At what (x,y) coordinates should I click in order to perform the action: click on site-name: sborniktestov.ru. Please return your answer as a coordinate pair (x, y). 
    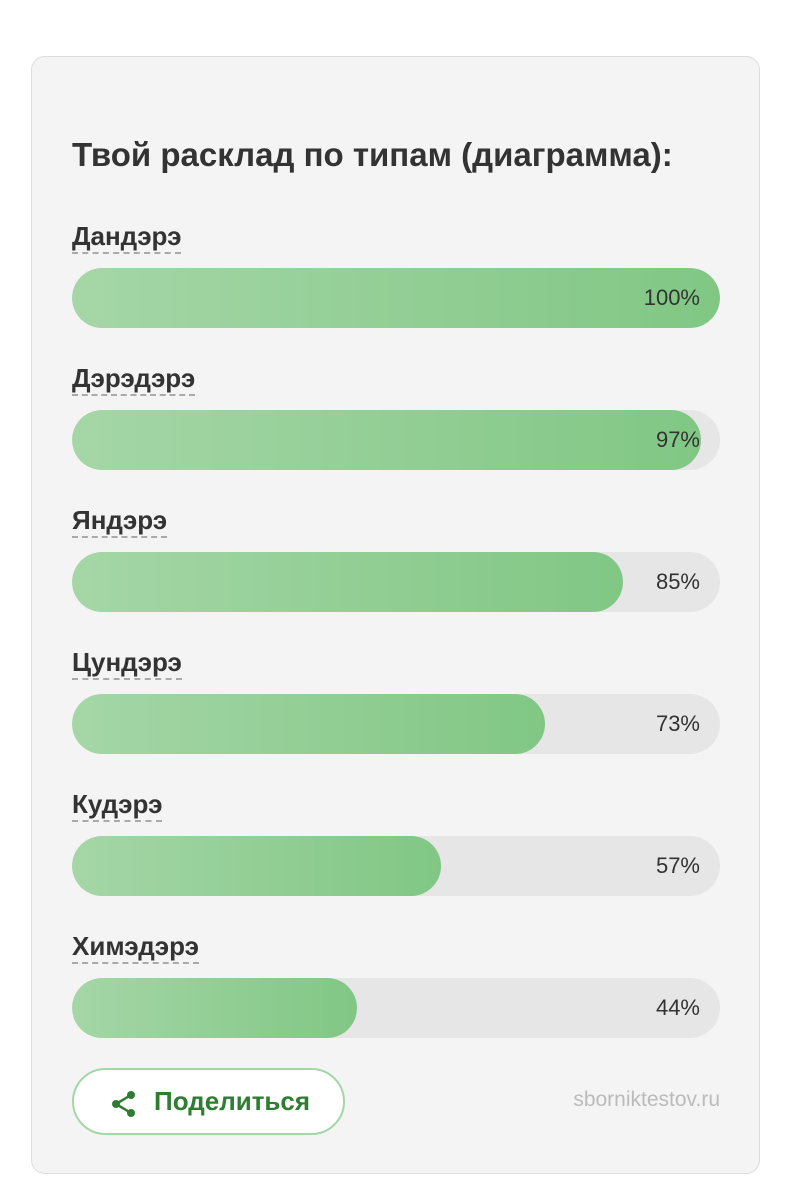
    Looking at the image, I should click on (646, 1099).